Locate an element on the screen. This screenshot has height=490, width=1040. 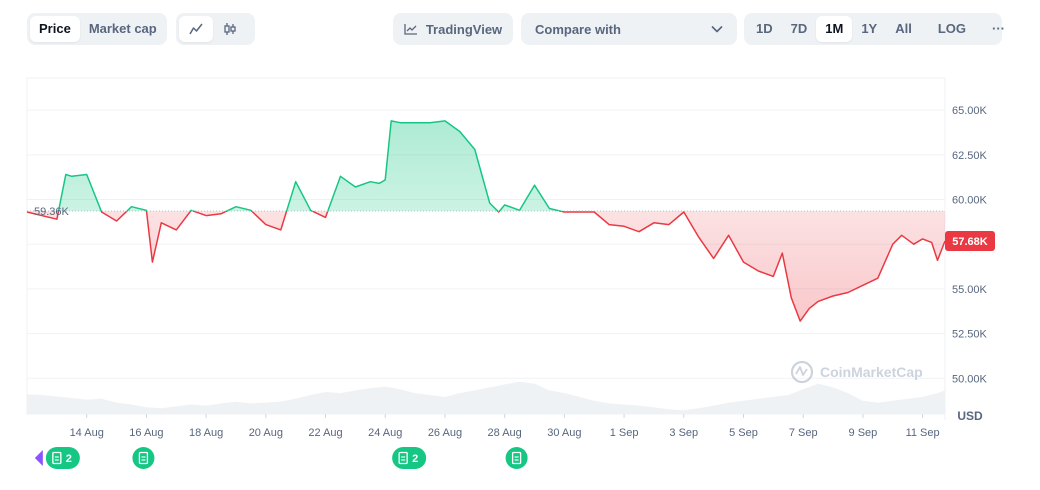
coinmarketcap-logo-icon is located at coordinates (802, 372).